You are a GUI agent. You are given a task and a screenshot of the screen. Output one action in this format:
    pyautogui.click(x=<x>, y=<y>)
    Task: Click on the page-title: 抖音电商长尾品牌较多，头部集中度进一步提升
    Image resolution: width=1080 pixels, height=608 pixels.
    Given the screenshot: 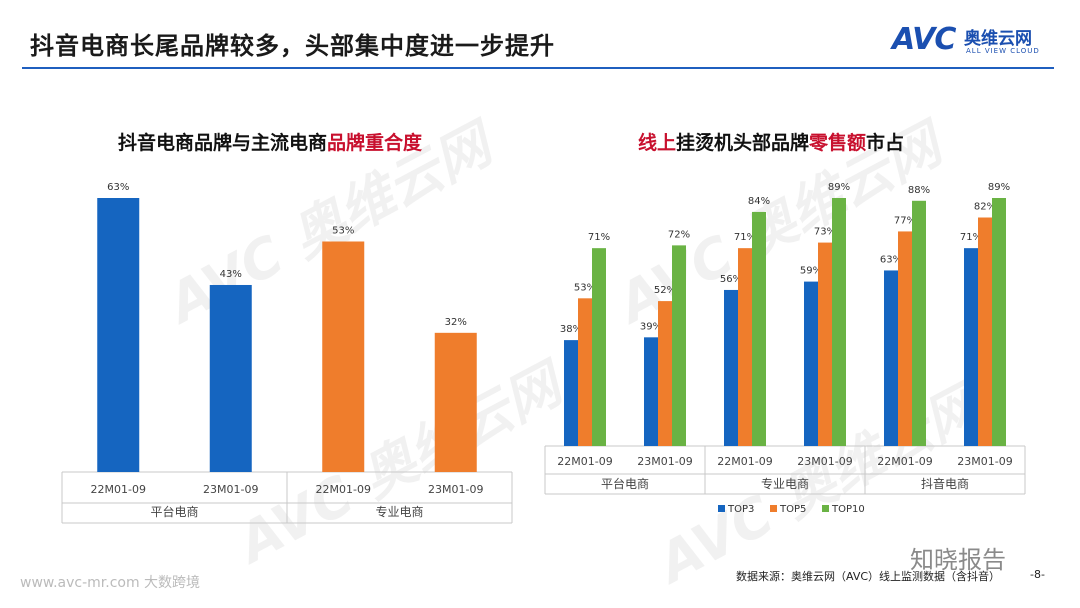 What is the action you would take?
    pyautogui.click(x=292, y=46)
    